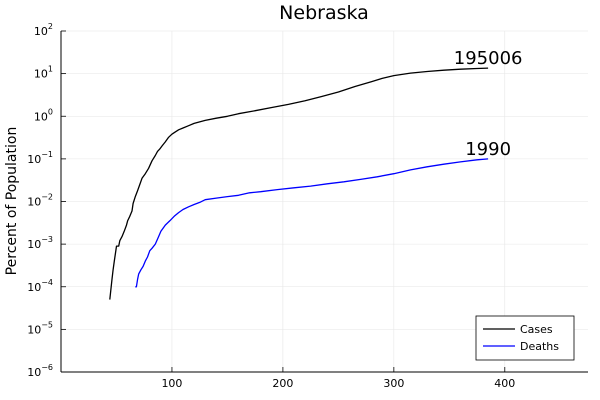  I want to click on legend-label-cases: Cases, so click(536, 329).